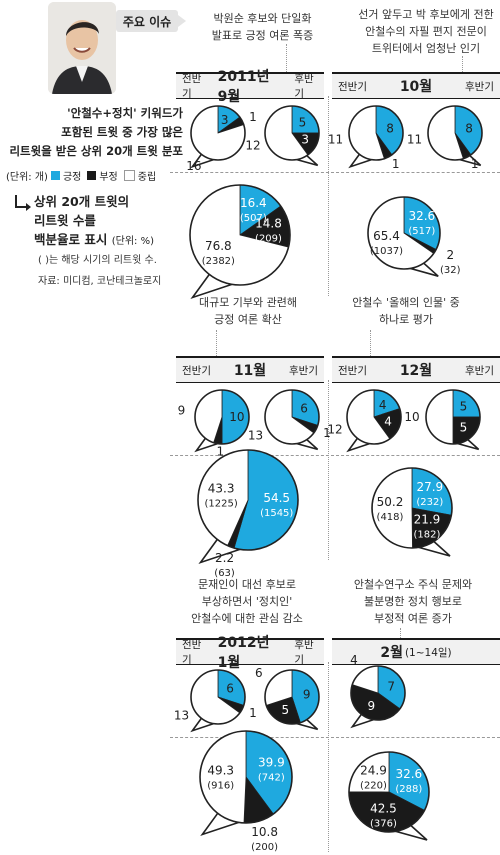  Describe the element at coordinates (271, 763) in the screenshot. I see `pct-label-positive: 39.9` at that location.